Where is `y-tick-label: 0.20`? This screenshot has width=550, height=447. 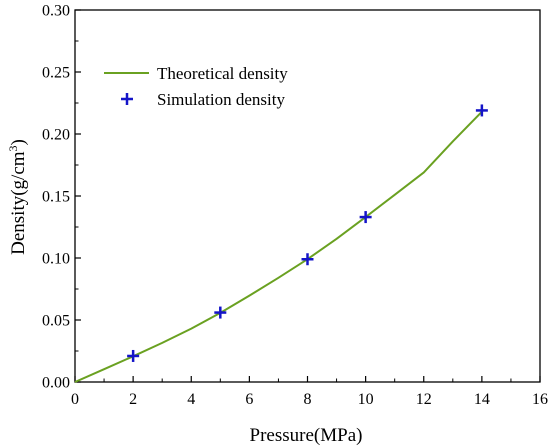 y-tick-label: 0.20 is located at coordinates (56, 135).